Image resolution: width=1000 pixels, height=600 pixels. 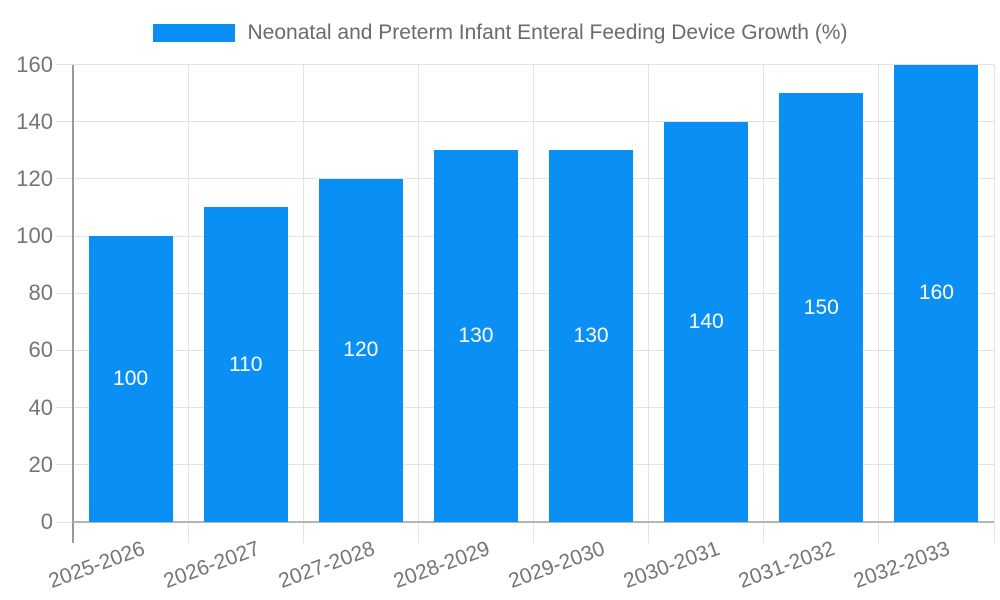 What do you see at coordinates (40, 407) in the screenshot?
I see `y-tick-label: 40` at bounding box center [40, 407].